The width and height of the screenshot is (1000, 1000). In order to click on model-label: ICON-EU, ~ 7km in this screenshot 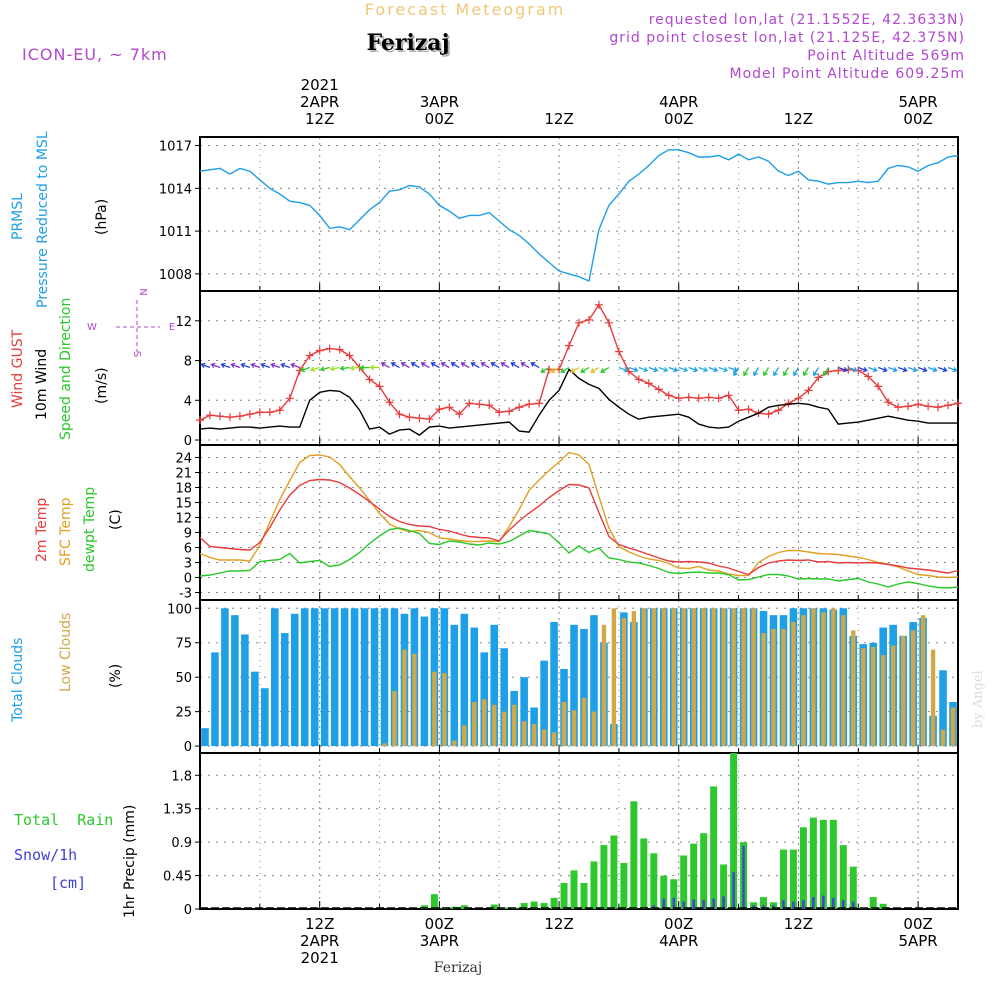, I will do `click(95, 54)`.